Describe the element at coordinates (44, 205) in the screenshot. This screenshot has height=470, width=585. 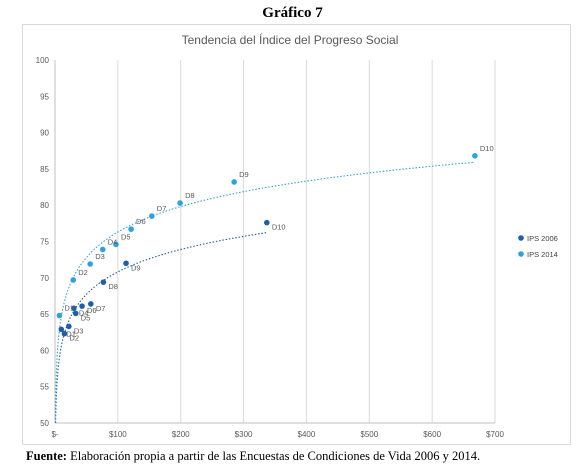
I see `y-tick-label: 80` at that location.